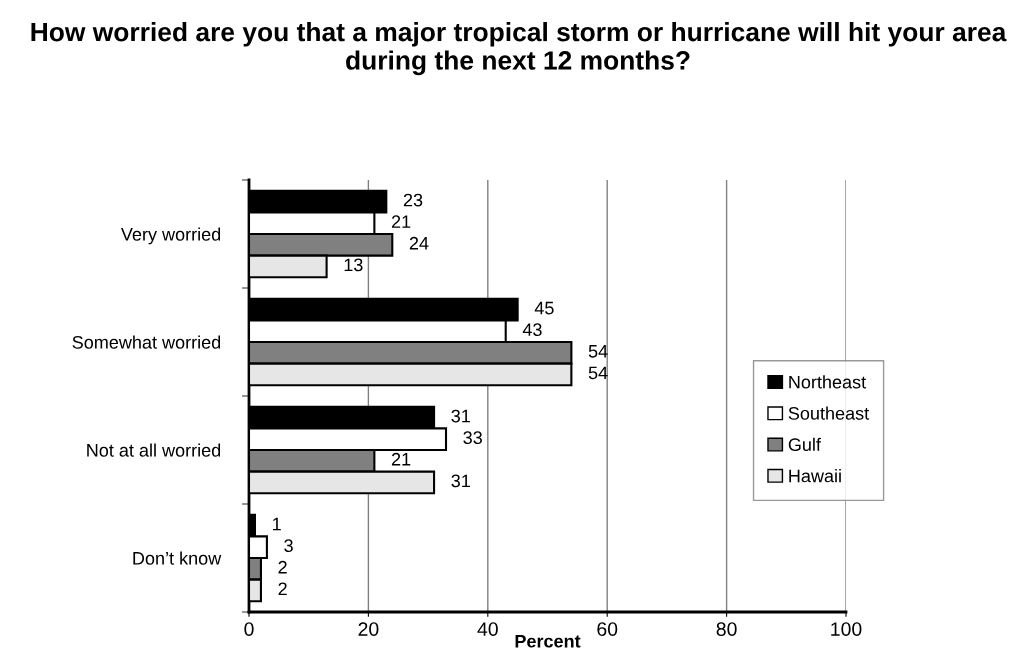  I want to click on data-label: 33, so click(472, 438).